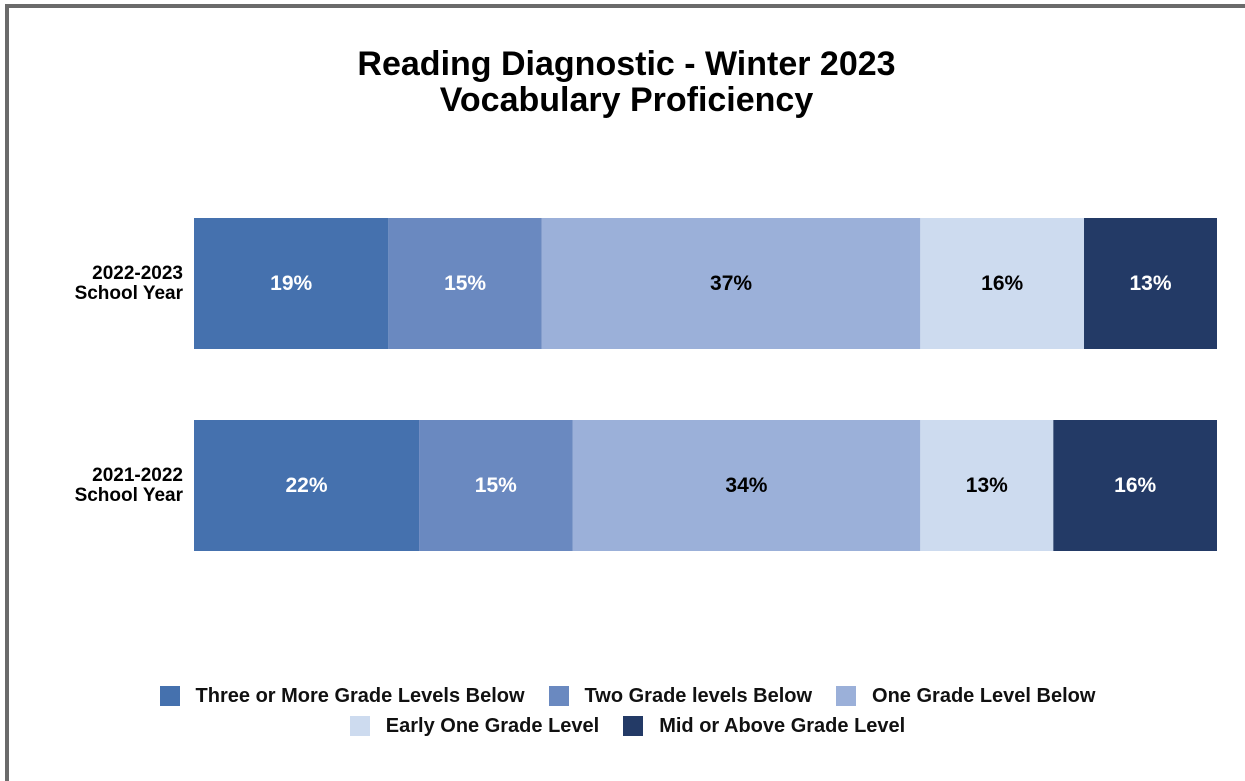  I want to click on data-label: 22%, so click(307, 485).